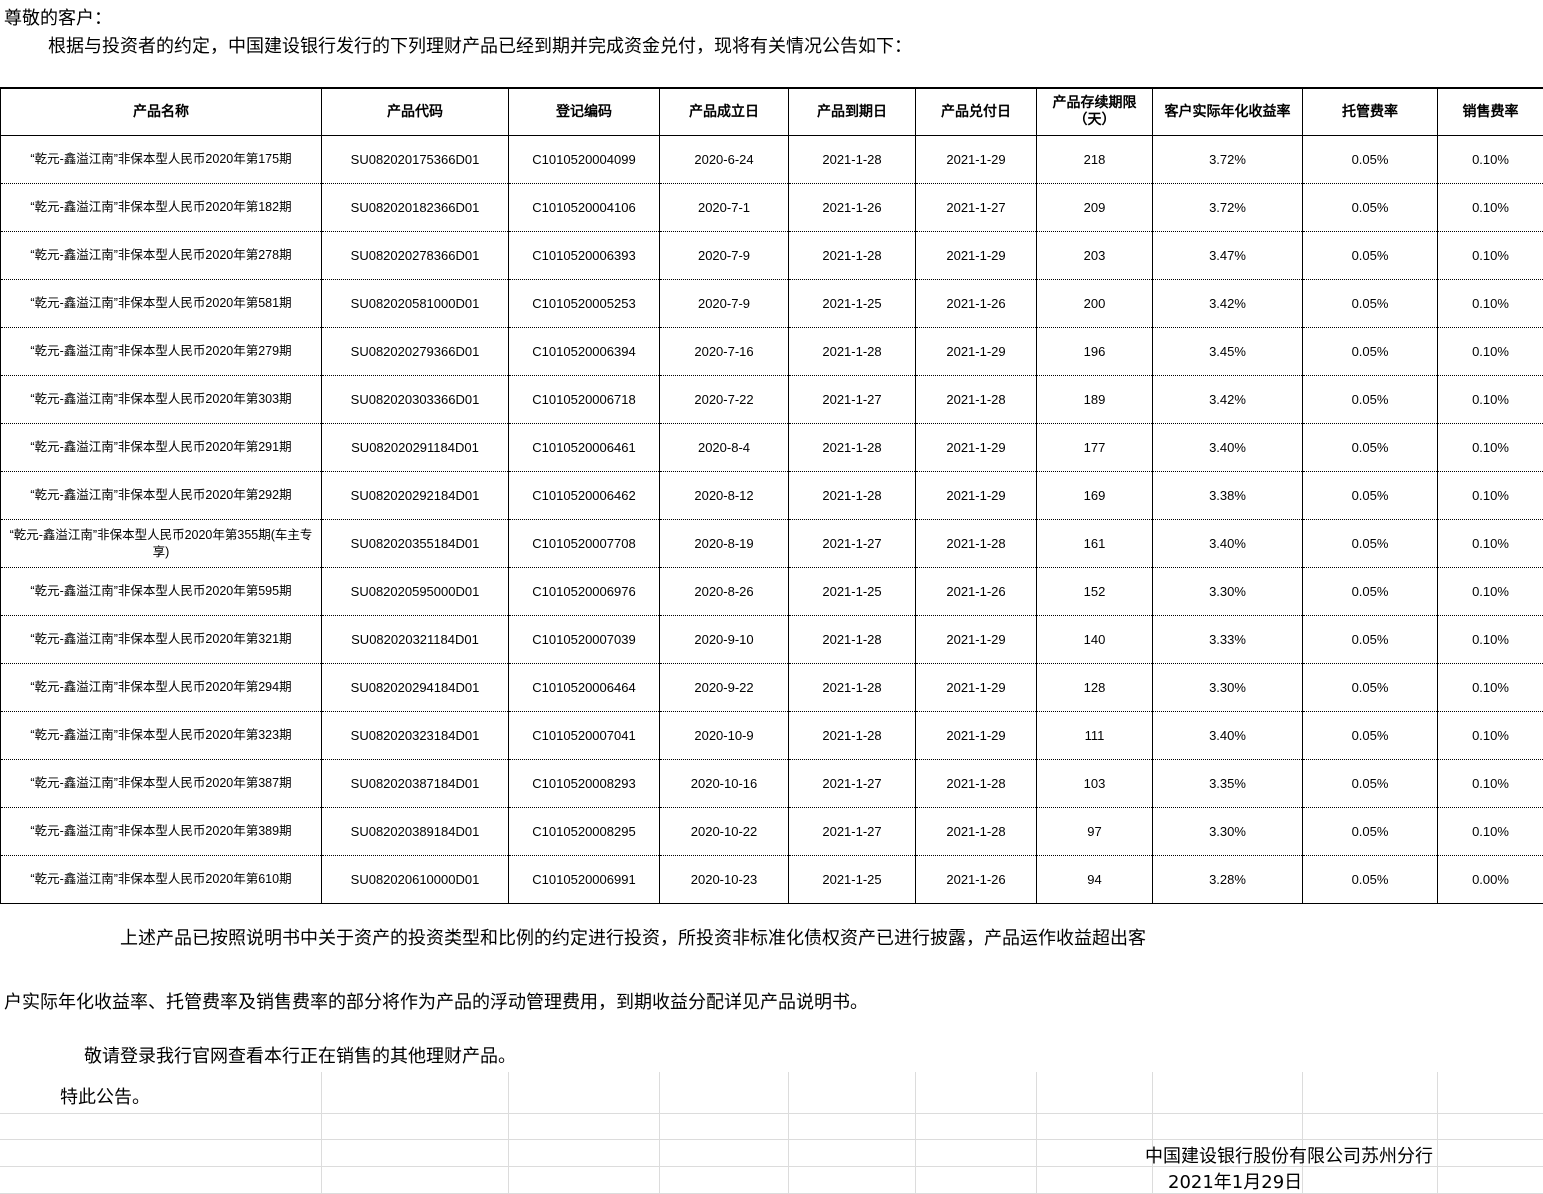  I want to click on cell-product-name: “乾元-鑫溢江南”非保本型人民币2020年第303期, so click(161, 399).